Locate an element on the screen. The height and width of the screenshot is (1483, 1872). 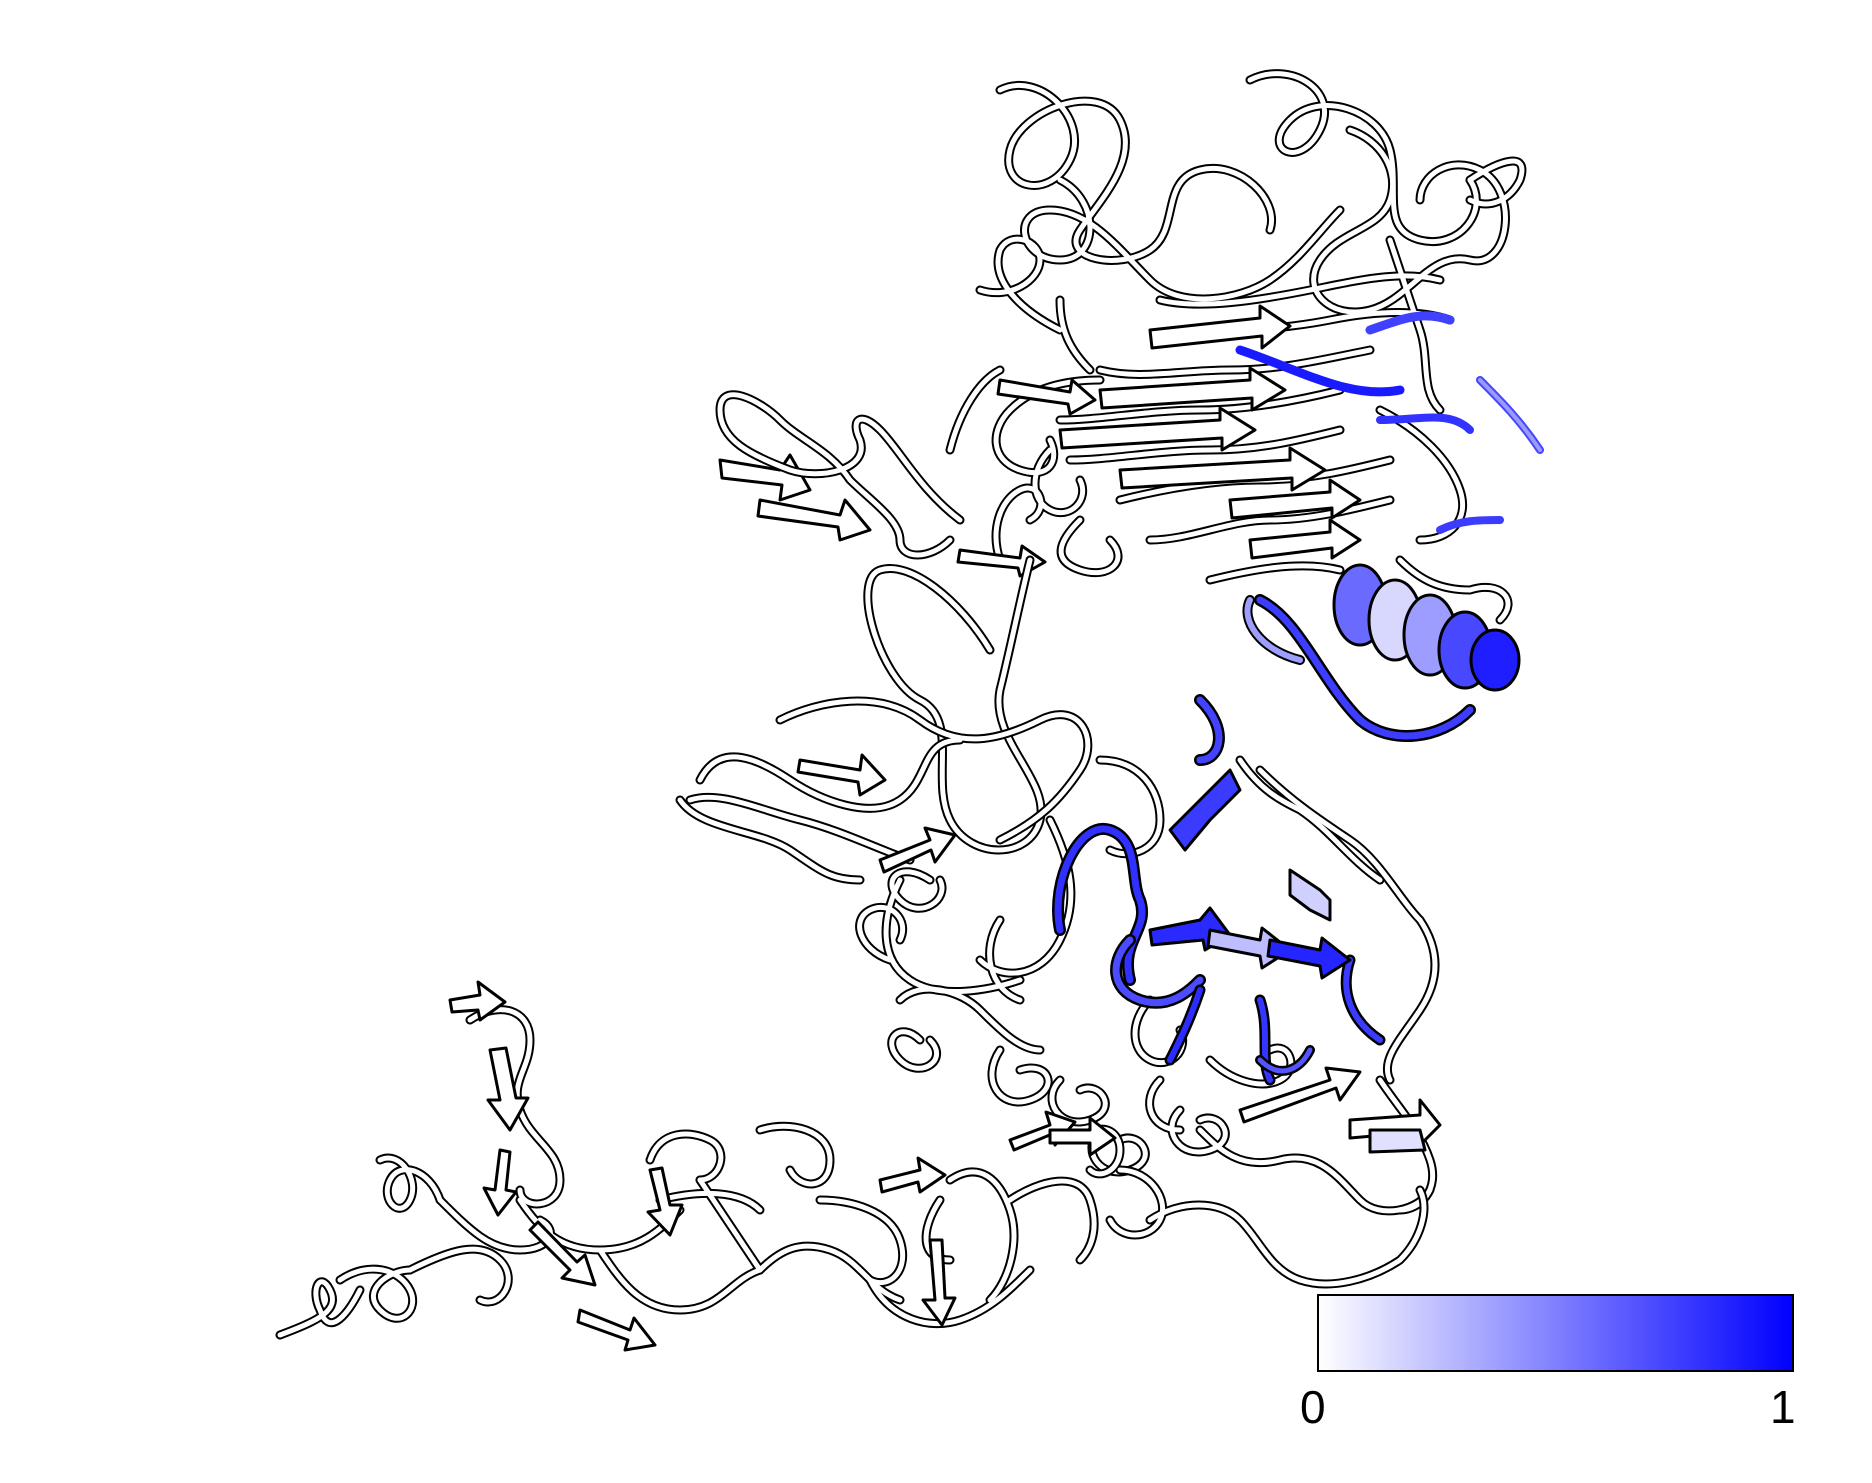
linker-loops is located at coordinates (954, 705).